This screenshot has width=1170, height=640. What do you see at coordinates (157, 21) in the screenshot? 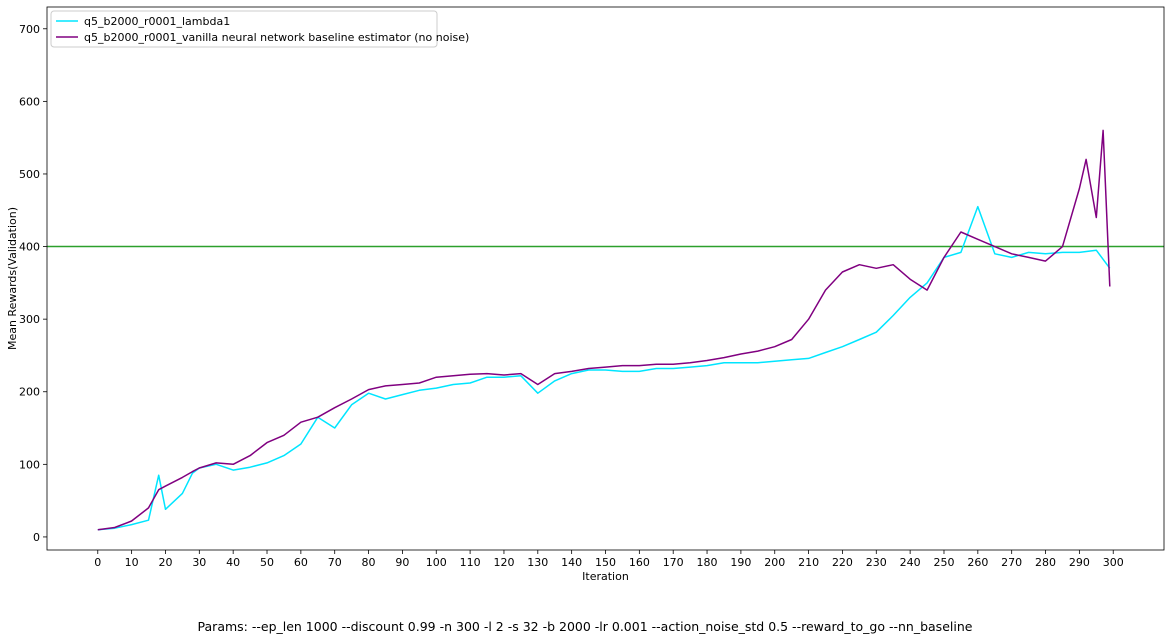
I see `legend-label: q5_b2000_r0001_lambda1` at bounding box center [157, 21].